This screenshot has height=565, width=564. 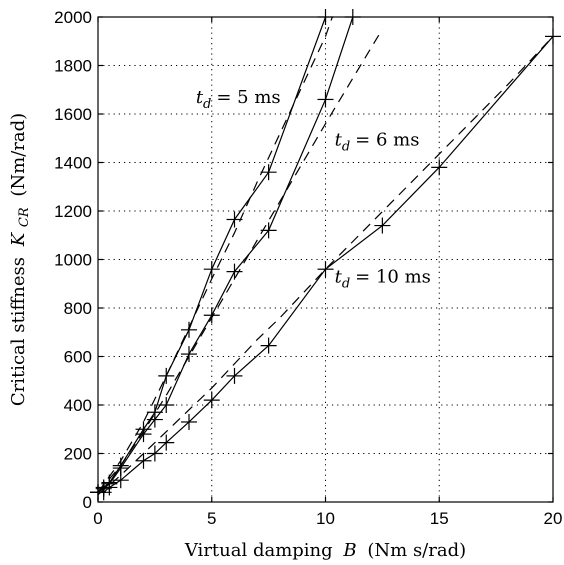 I want to click on x-tick-label: 0, so click(x=97, y=518).